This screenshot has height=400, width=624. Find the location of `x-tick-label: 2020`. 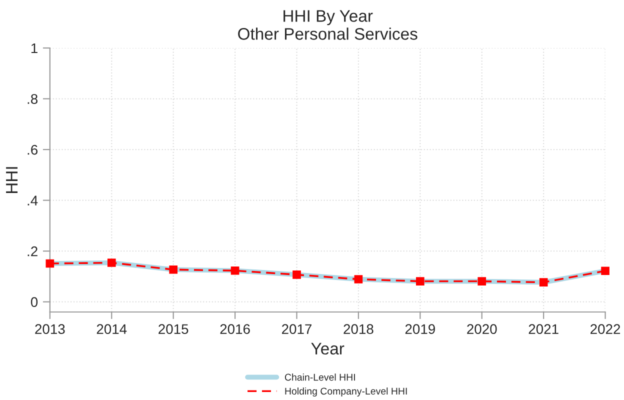

x-tick-label: 2020 is located at coordinates (482, 329).